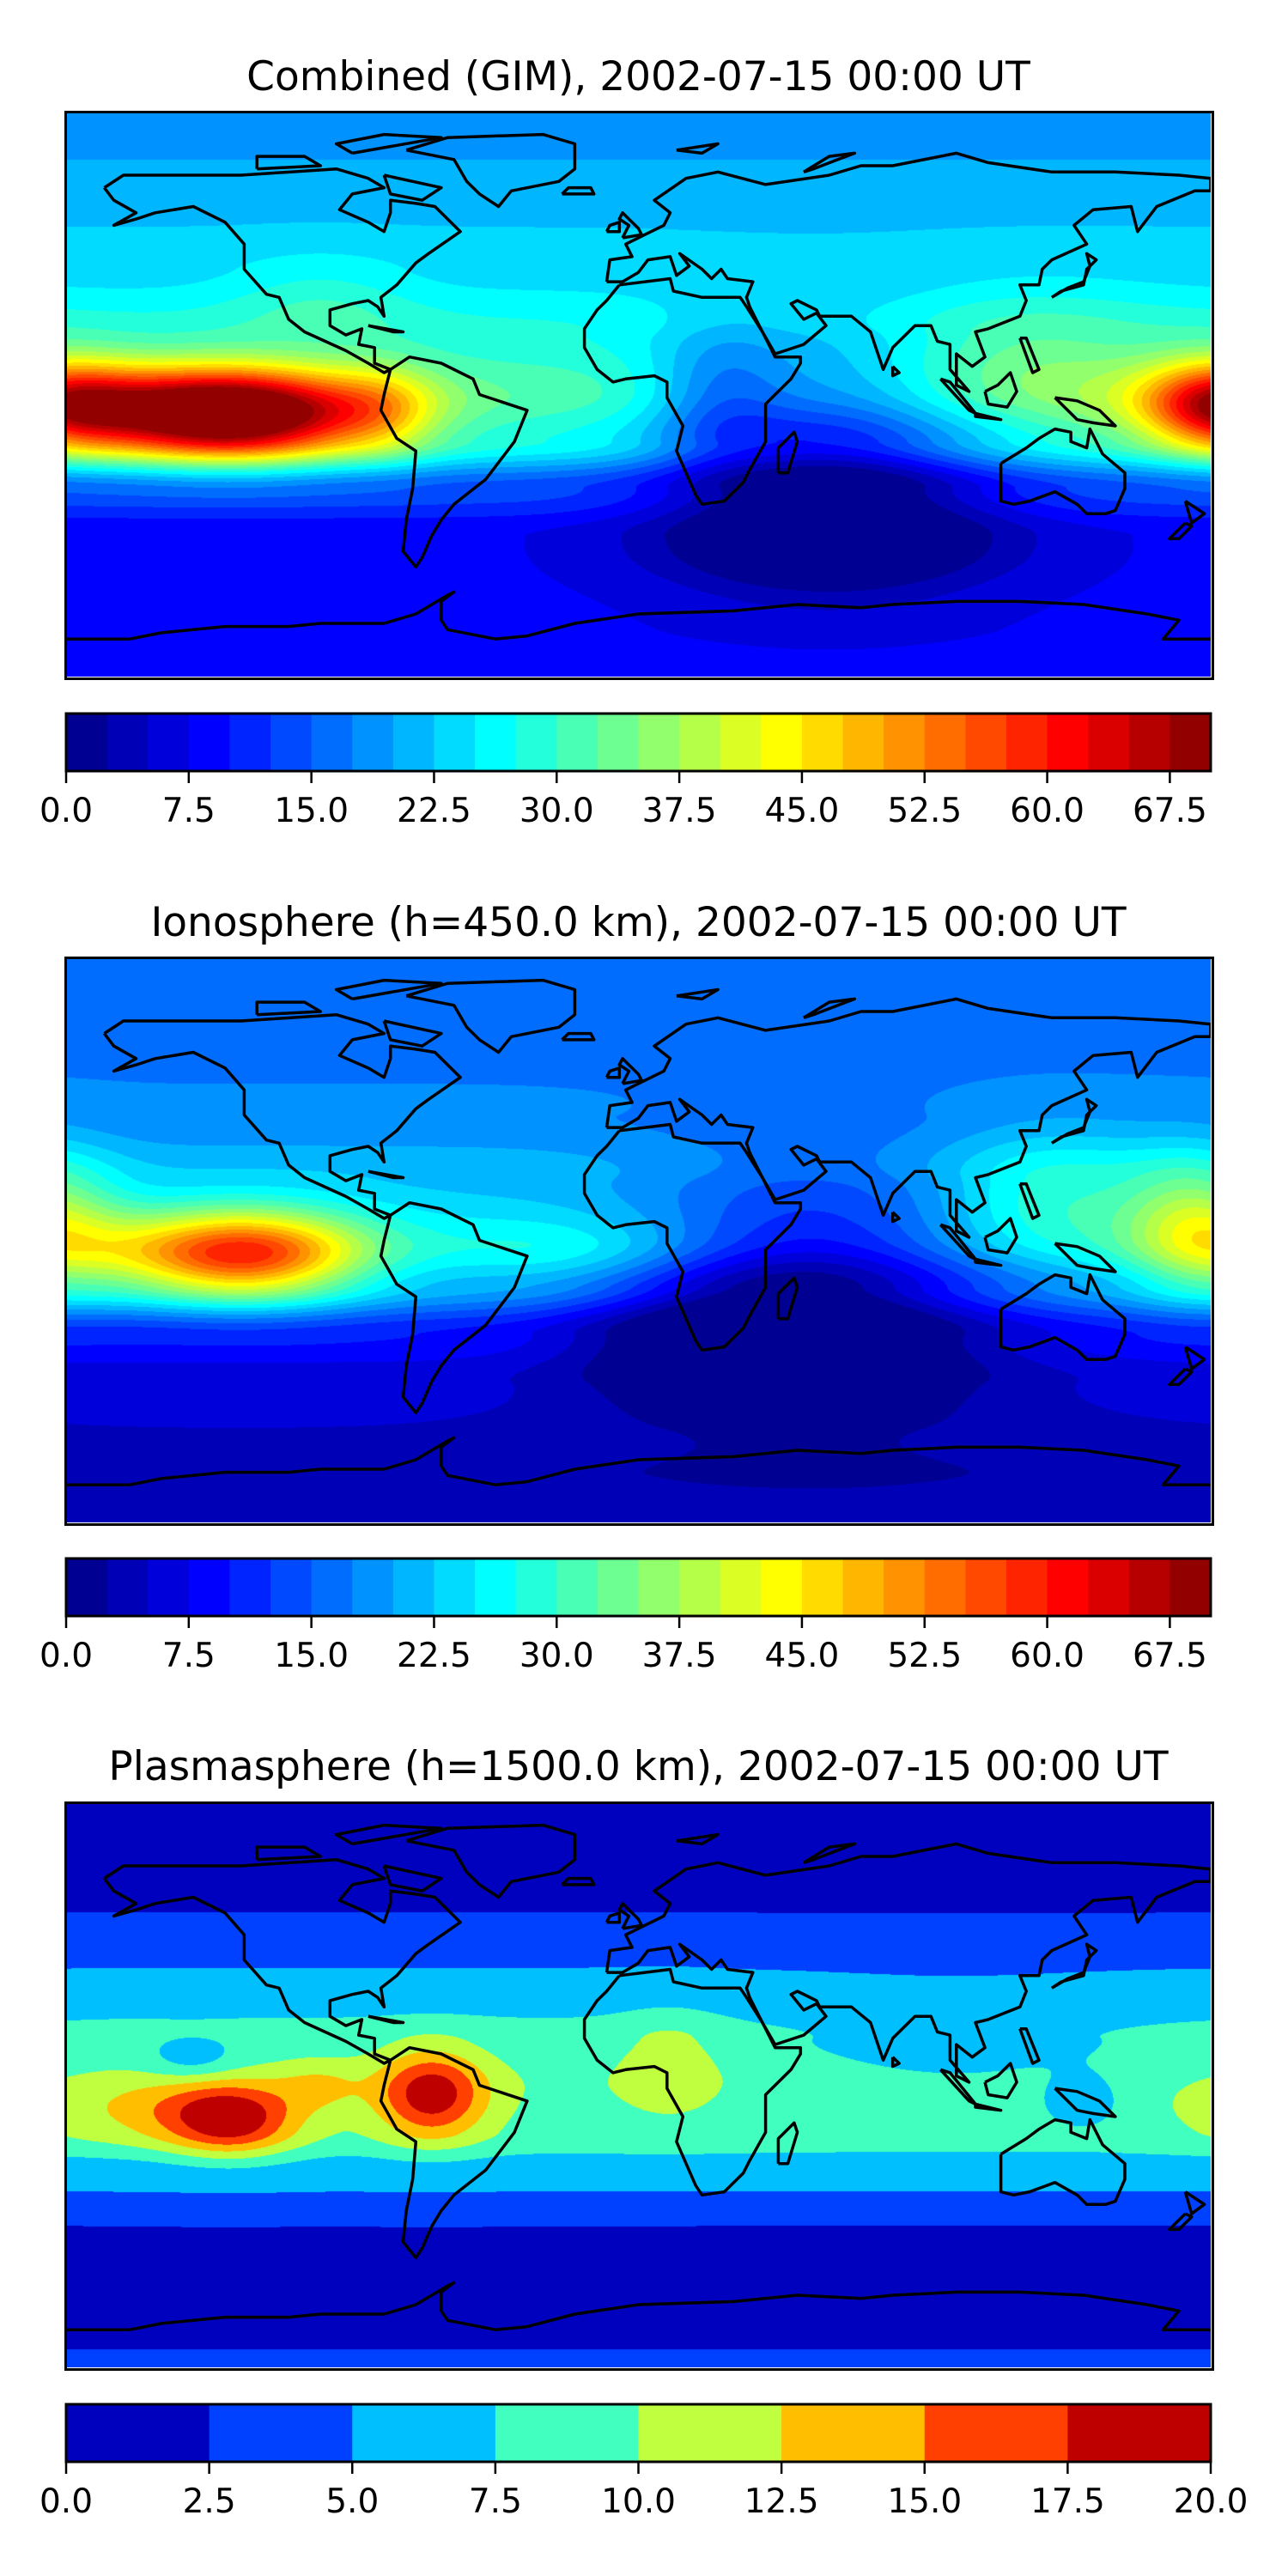 Image resolution: width=1288 pixels, height=2576 pixels. I want to click on colorbar-tick-label: 17.5, so click(1067, 2501).